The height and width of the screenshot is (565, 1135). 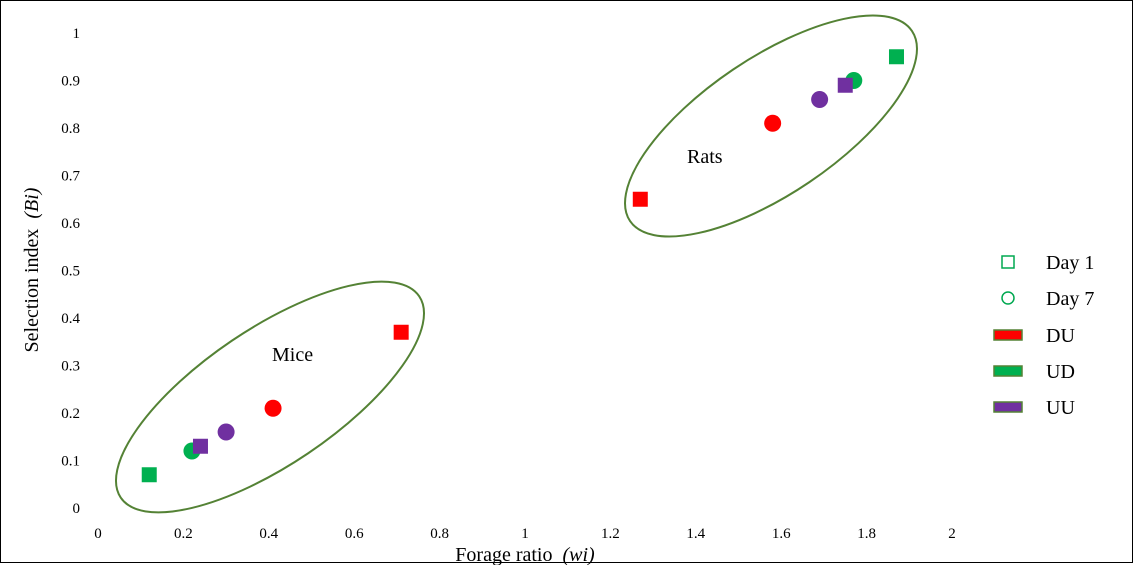 What do you see at coordinates (1008, 298) in the screenshot?
I see `legend-circle-icon` at bounding box center [1008, 298].